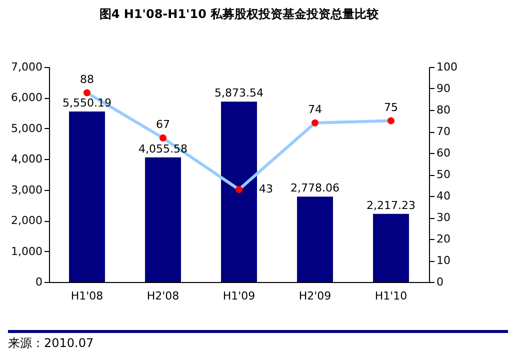 The image size is (520, 355). What do you see at coordinates (163, 124) in the screenshot?
I see `data-label: 67` at bounding box center [163, 124].